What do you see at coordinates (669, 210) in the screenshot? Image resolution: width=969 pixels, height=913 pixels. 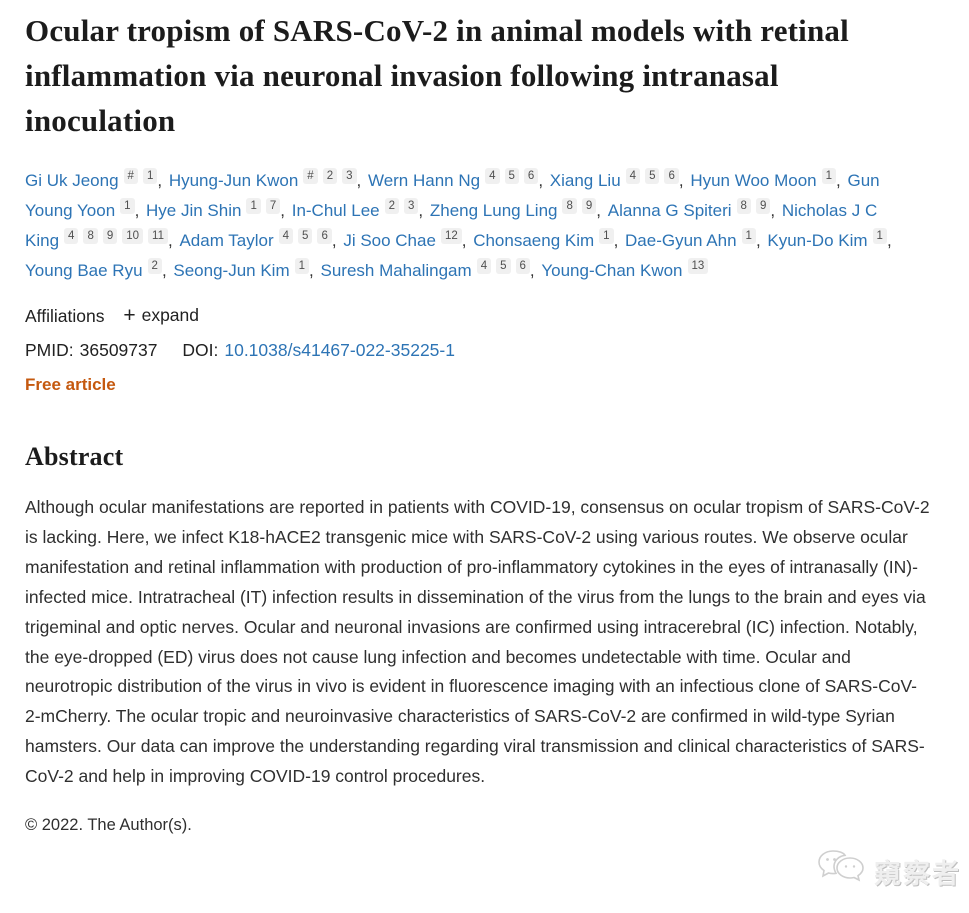 I see `author-link: Alanna G Spiteri` at bounding box center [669, 210].